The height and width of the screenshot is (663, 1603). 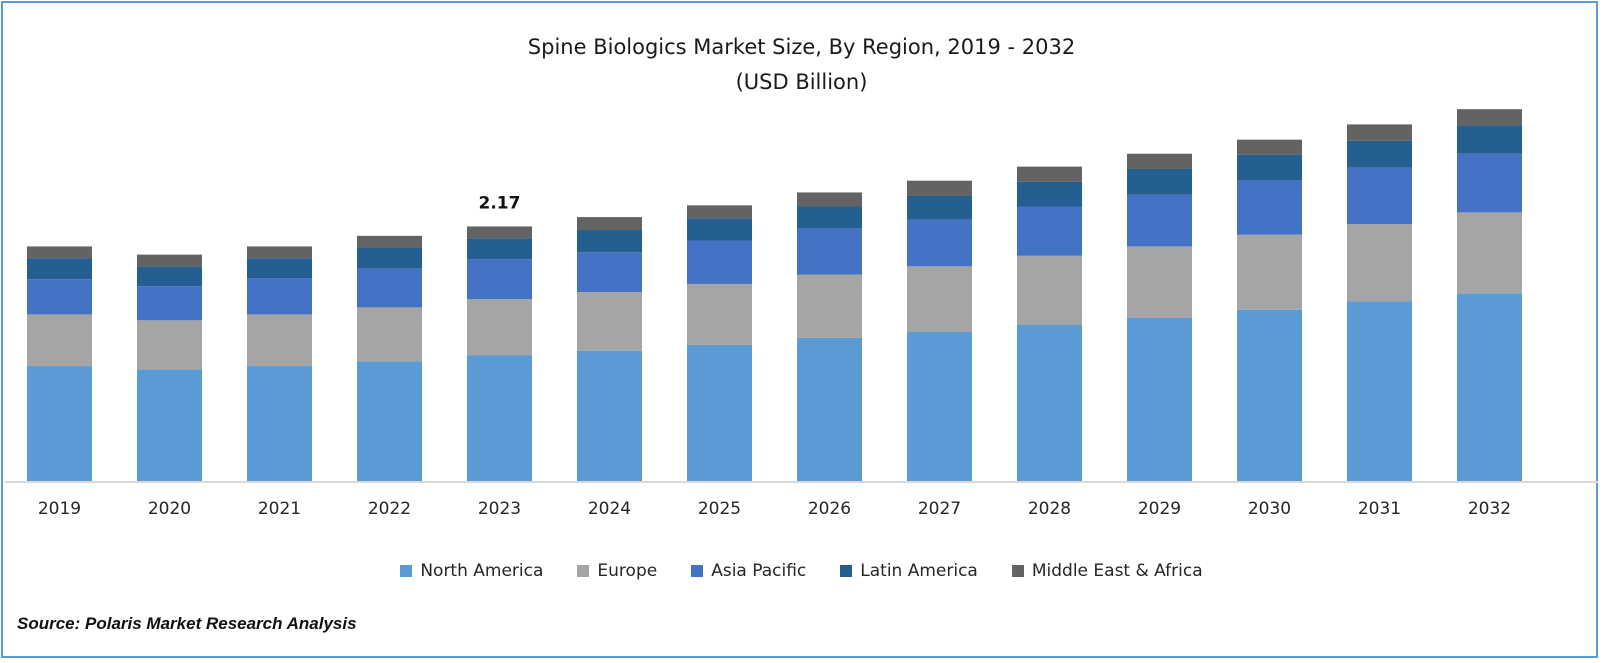 What do you see at coordinates (1159, 509) in the screenshot?
I see `x-tick-label: 2029` at bounding box center [1159, 509].